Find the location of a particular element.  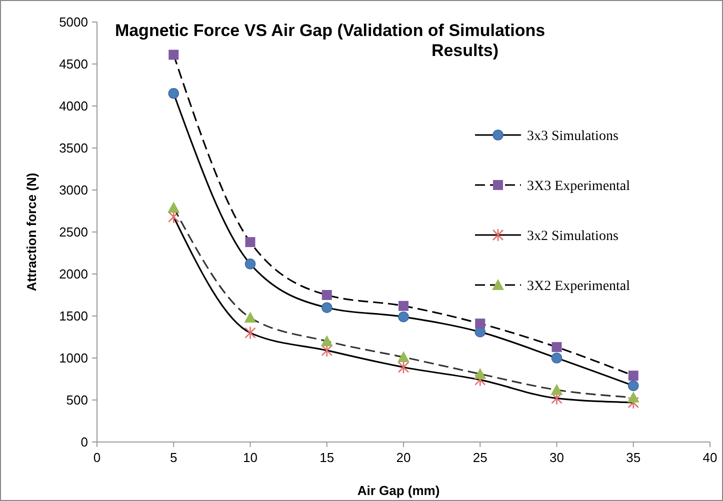

y-tick-label: 500 is located at coordinates (77, 400).